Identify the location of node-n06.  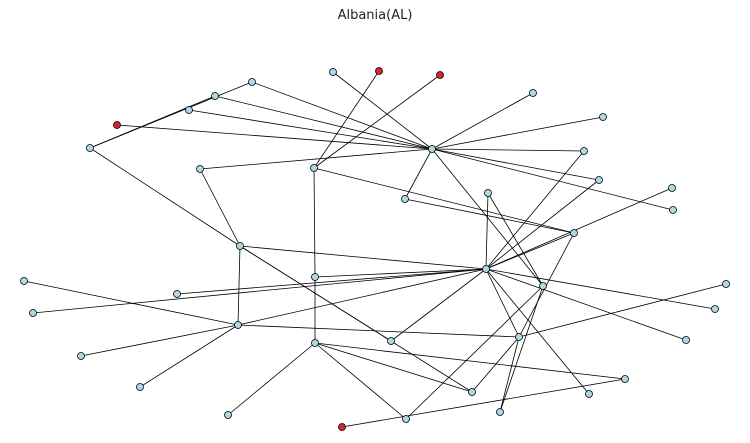
(189, 110).